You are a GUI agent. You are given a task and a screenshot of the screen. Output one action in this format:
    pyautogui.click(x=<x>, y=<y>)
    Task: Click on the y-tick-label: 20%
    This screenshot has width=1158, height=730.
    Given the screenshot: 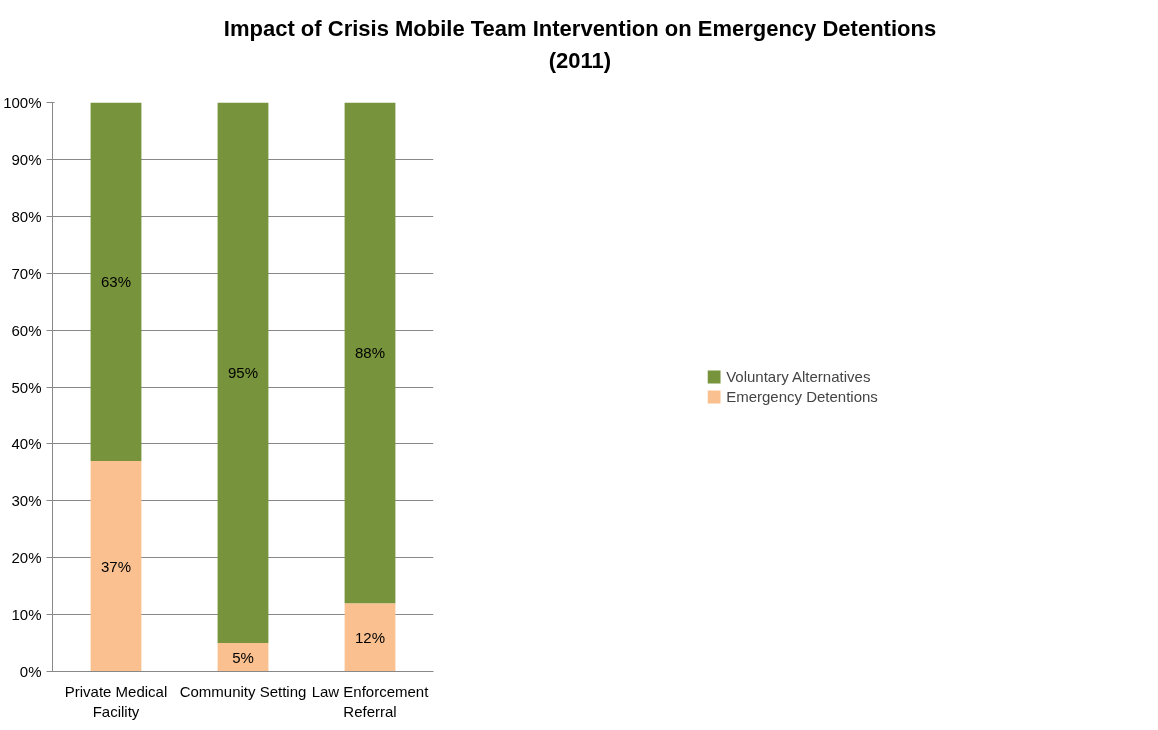 What is the action you would take?
    pyautogui.click(x=26, y=557)
    